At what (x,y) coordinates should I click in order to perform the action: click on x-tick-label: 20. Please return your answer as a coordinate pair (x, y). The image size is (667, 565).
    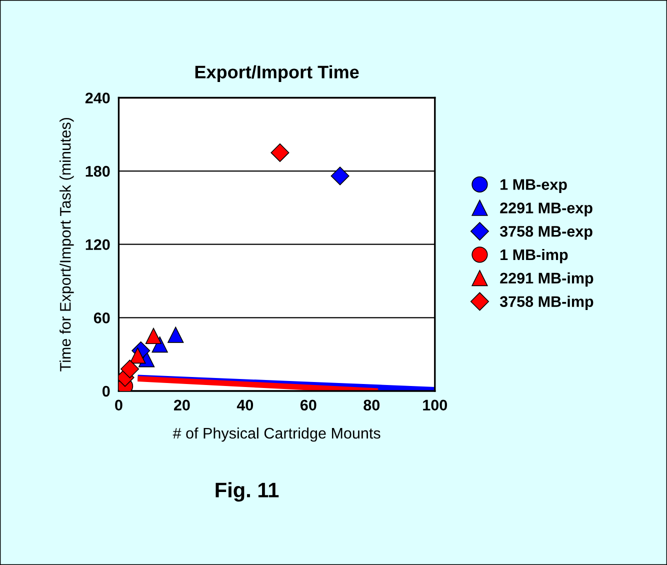
    Looking at the image, I should click on (182, 405).